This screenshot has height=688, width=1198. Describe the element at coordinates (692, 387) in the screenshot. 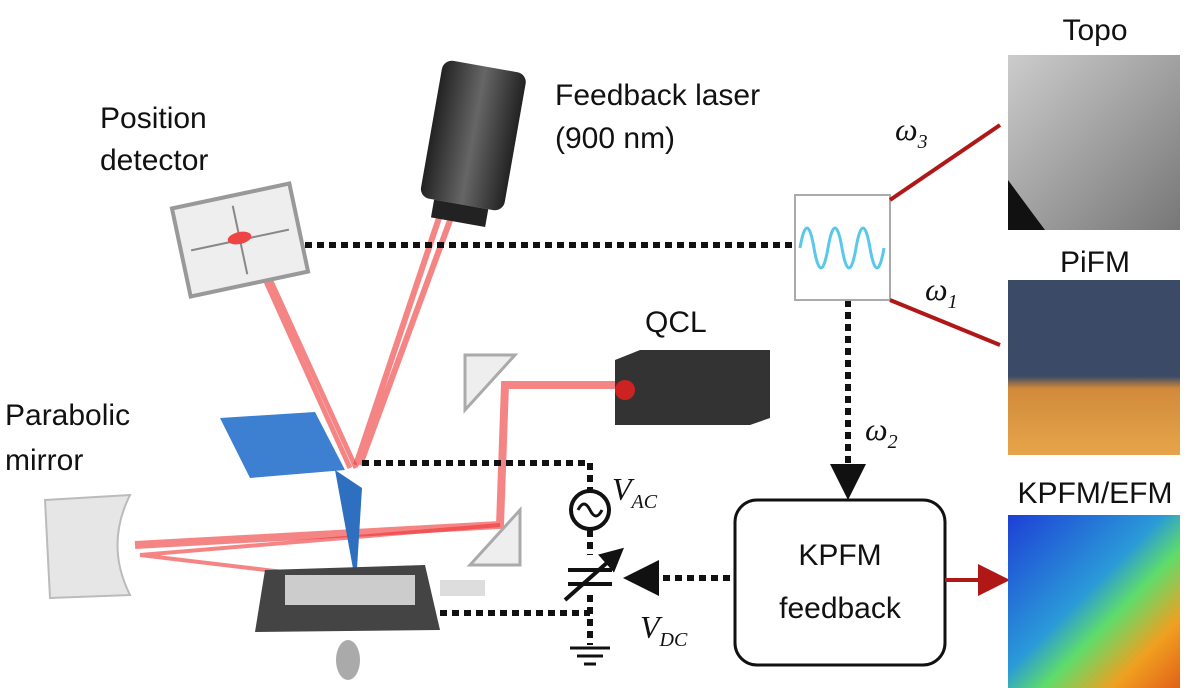

I see `qcl` at that location.